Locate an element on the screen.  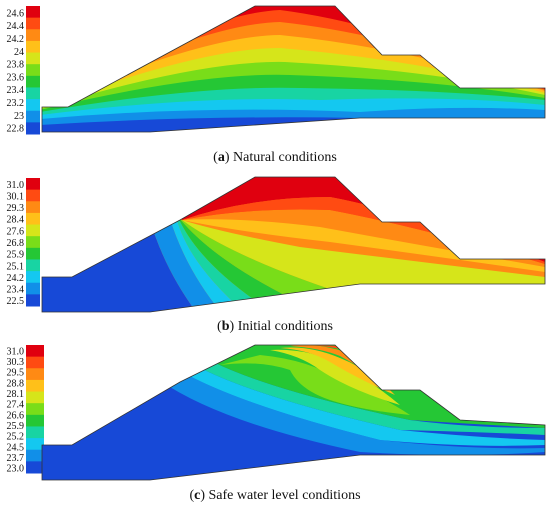
colorbar-tick-label: 23.2 is located at coordinates (16, 103).